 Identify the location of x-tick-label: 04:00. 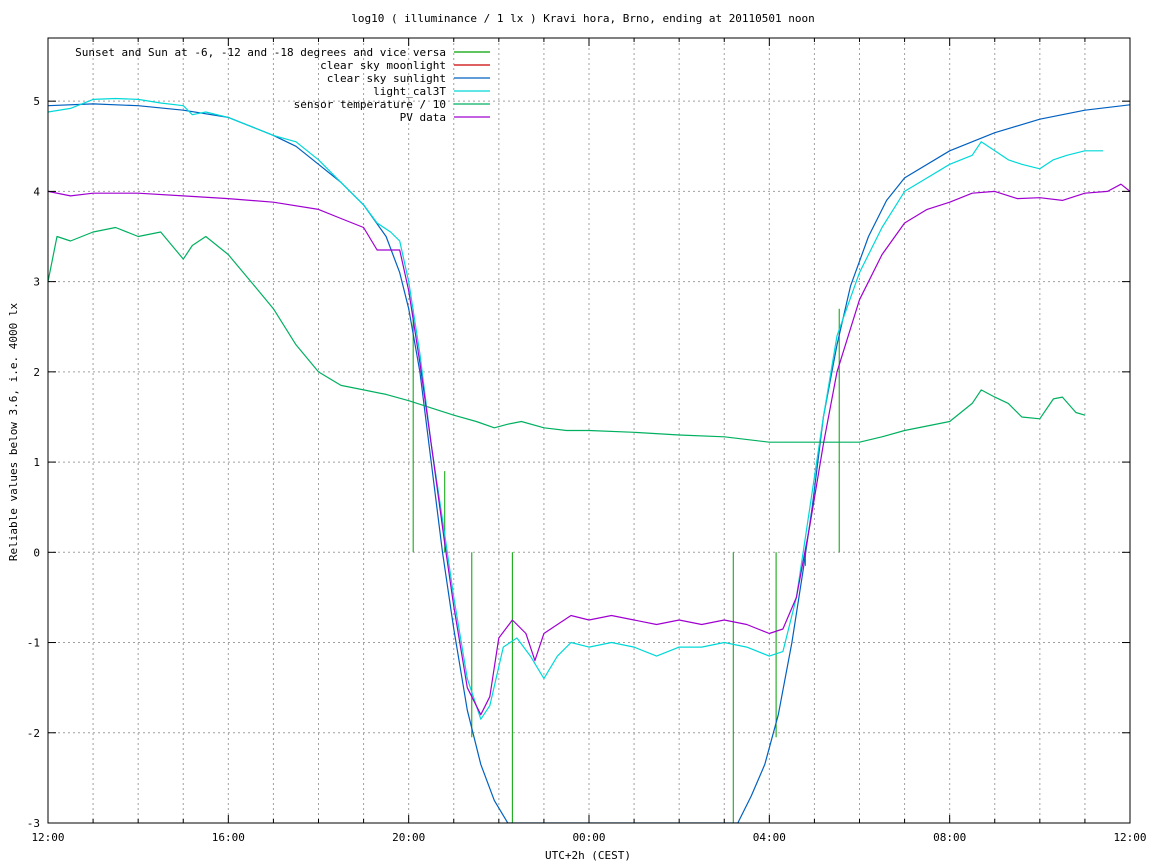
(769, 837).